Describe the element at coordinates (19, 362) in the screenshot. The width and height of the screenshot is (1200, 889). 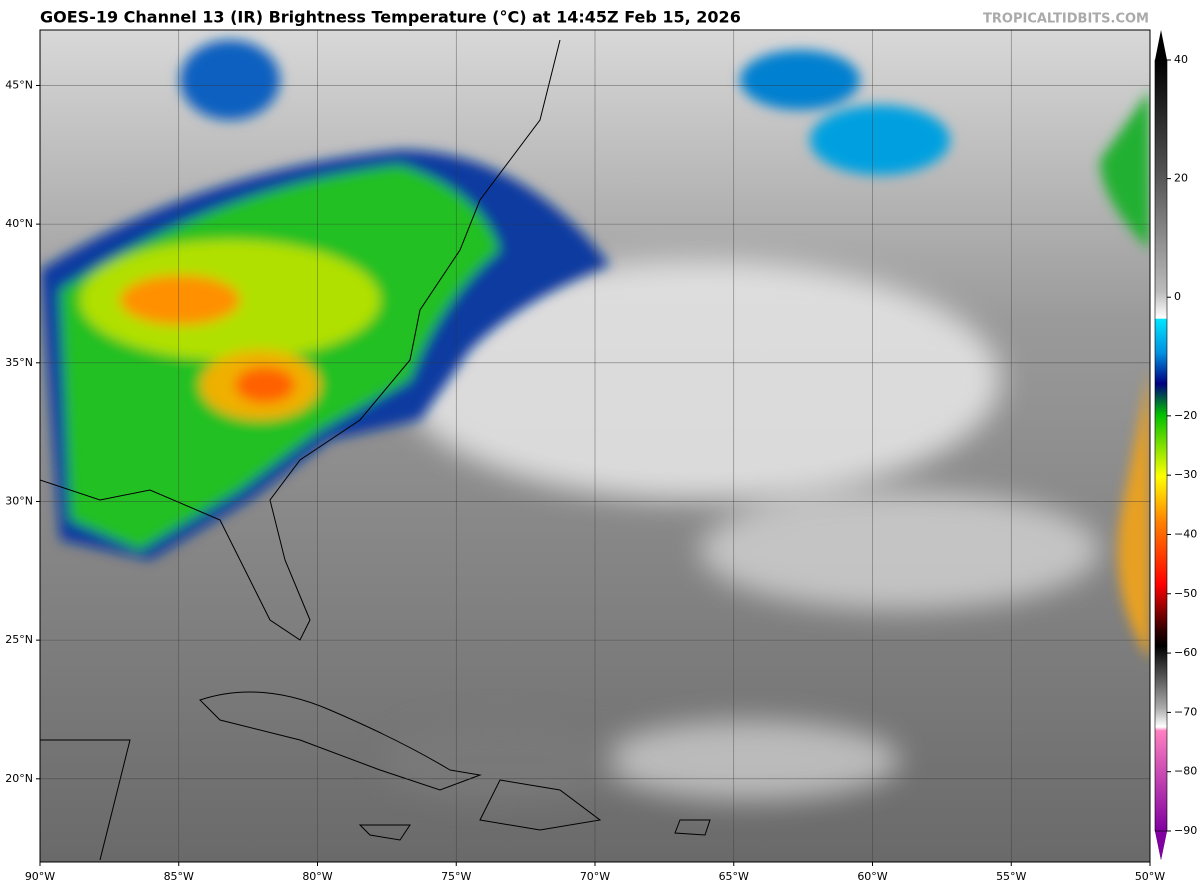
I see `lat-label: 35°N` at that location.